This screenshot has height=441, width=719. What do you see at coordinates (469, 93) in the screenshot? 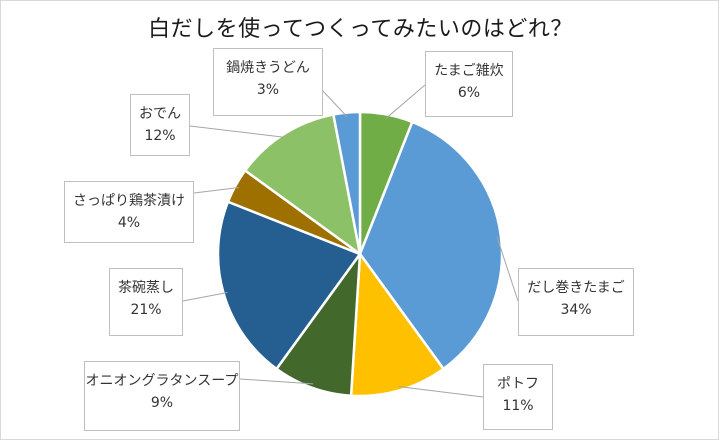
I see `slice-percent: 6%` at bounding box center [469, 93].